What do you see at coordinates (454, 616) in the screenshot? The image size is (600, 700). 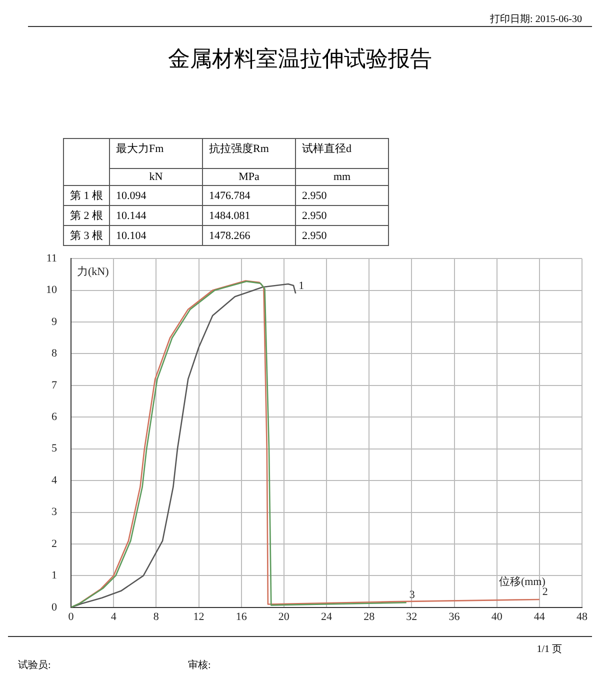 I see `x-tick-label: 36` at bounding box center [454, 616].